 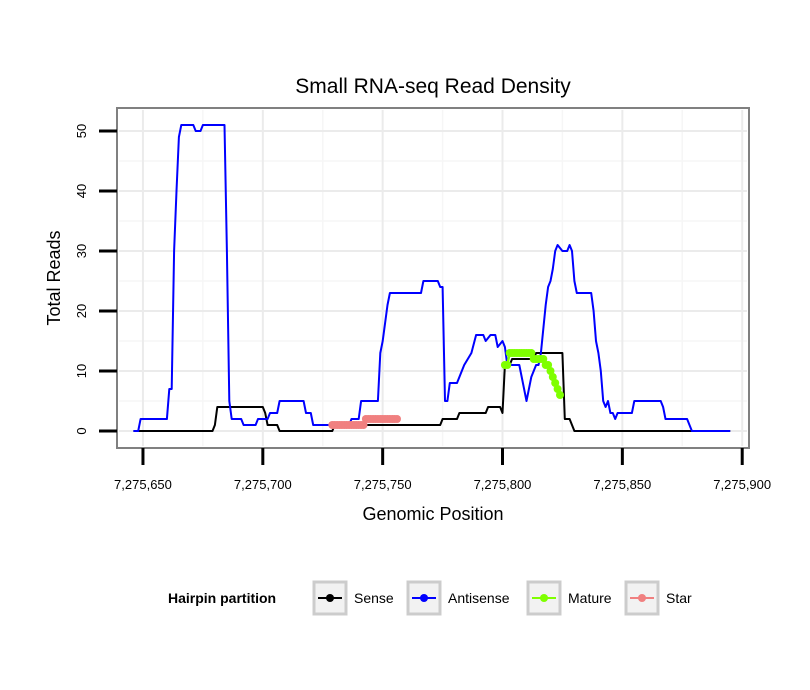 I want to click on x-tick-label-3: 7,275,800, so click(x=503, y=484).